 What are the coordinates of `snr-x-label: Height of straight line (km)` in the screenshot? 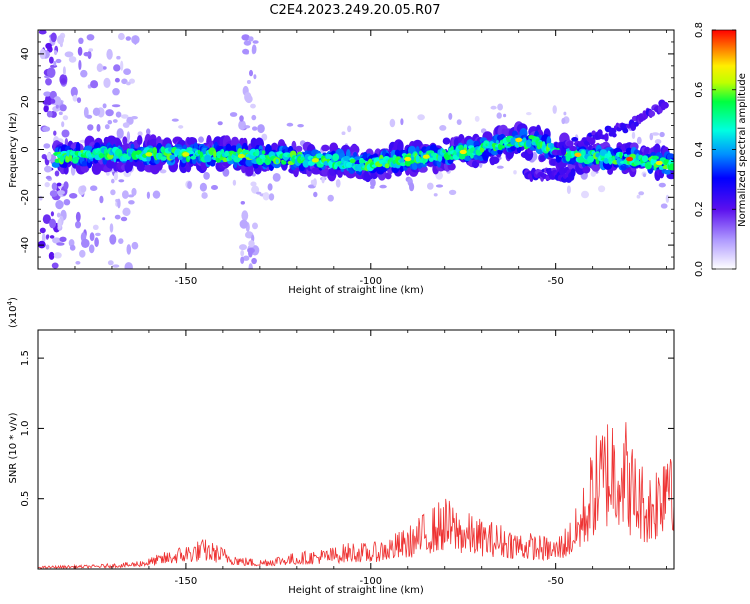 It's located at (356, 590).